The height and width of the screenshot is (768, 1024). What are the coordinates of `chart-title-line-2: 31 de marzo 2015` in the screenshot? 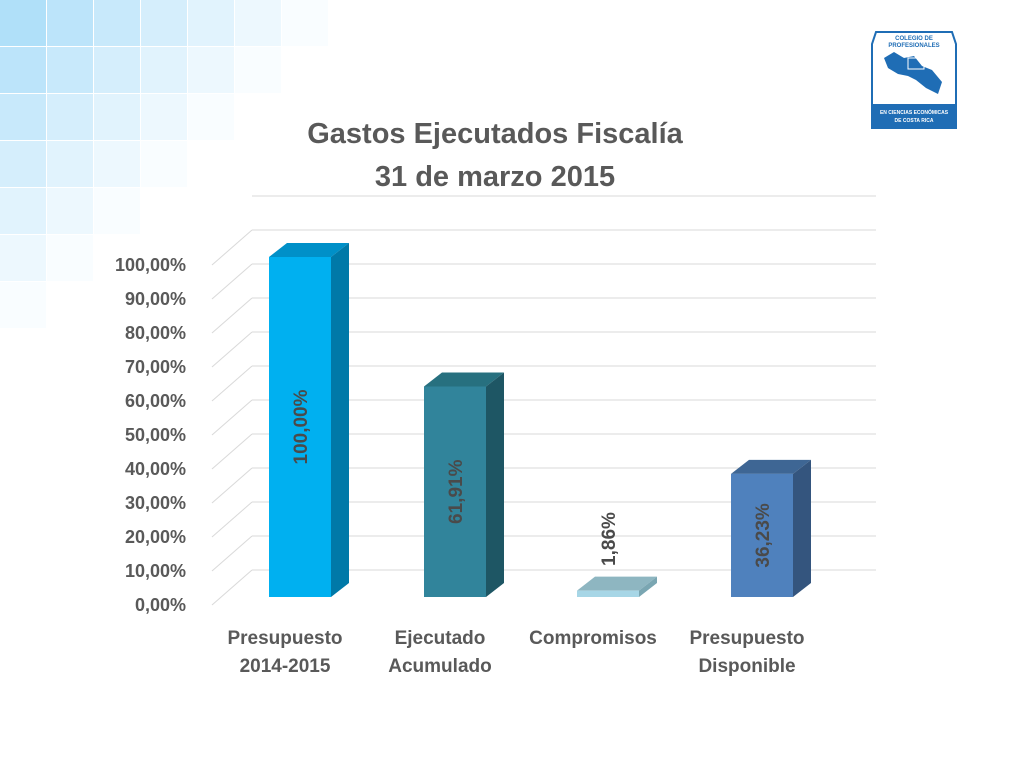 It's located at (495, 177).